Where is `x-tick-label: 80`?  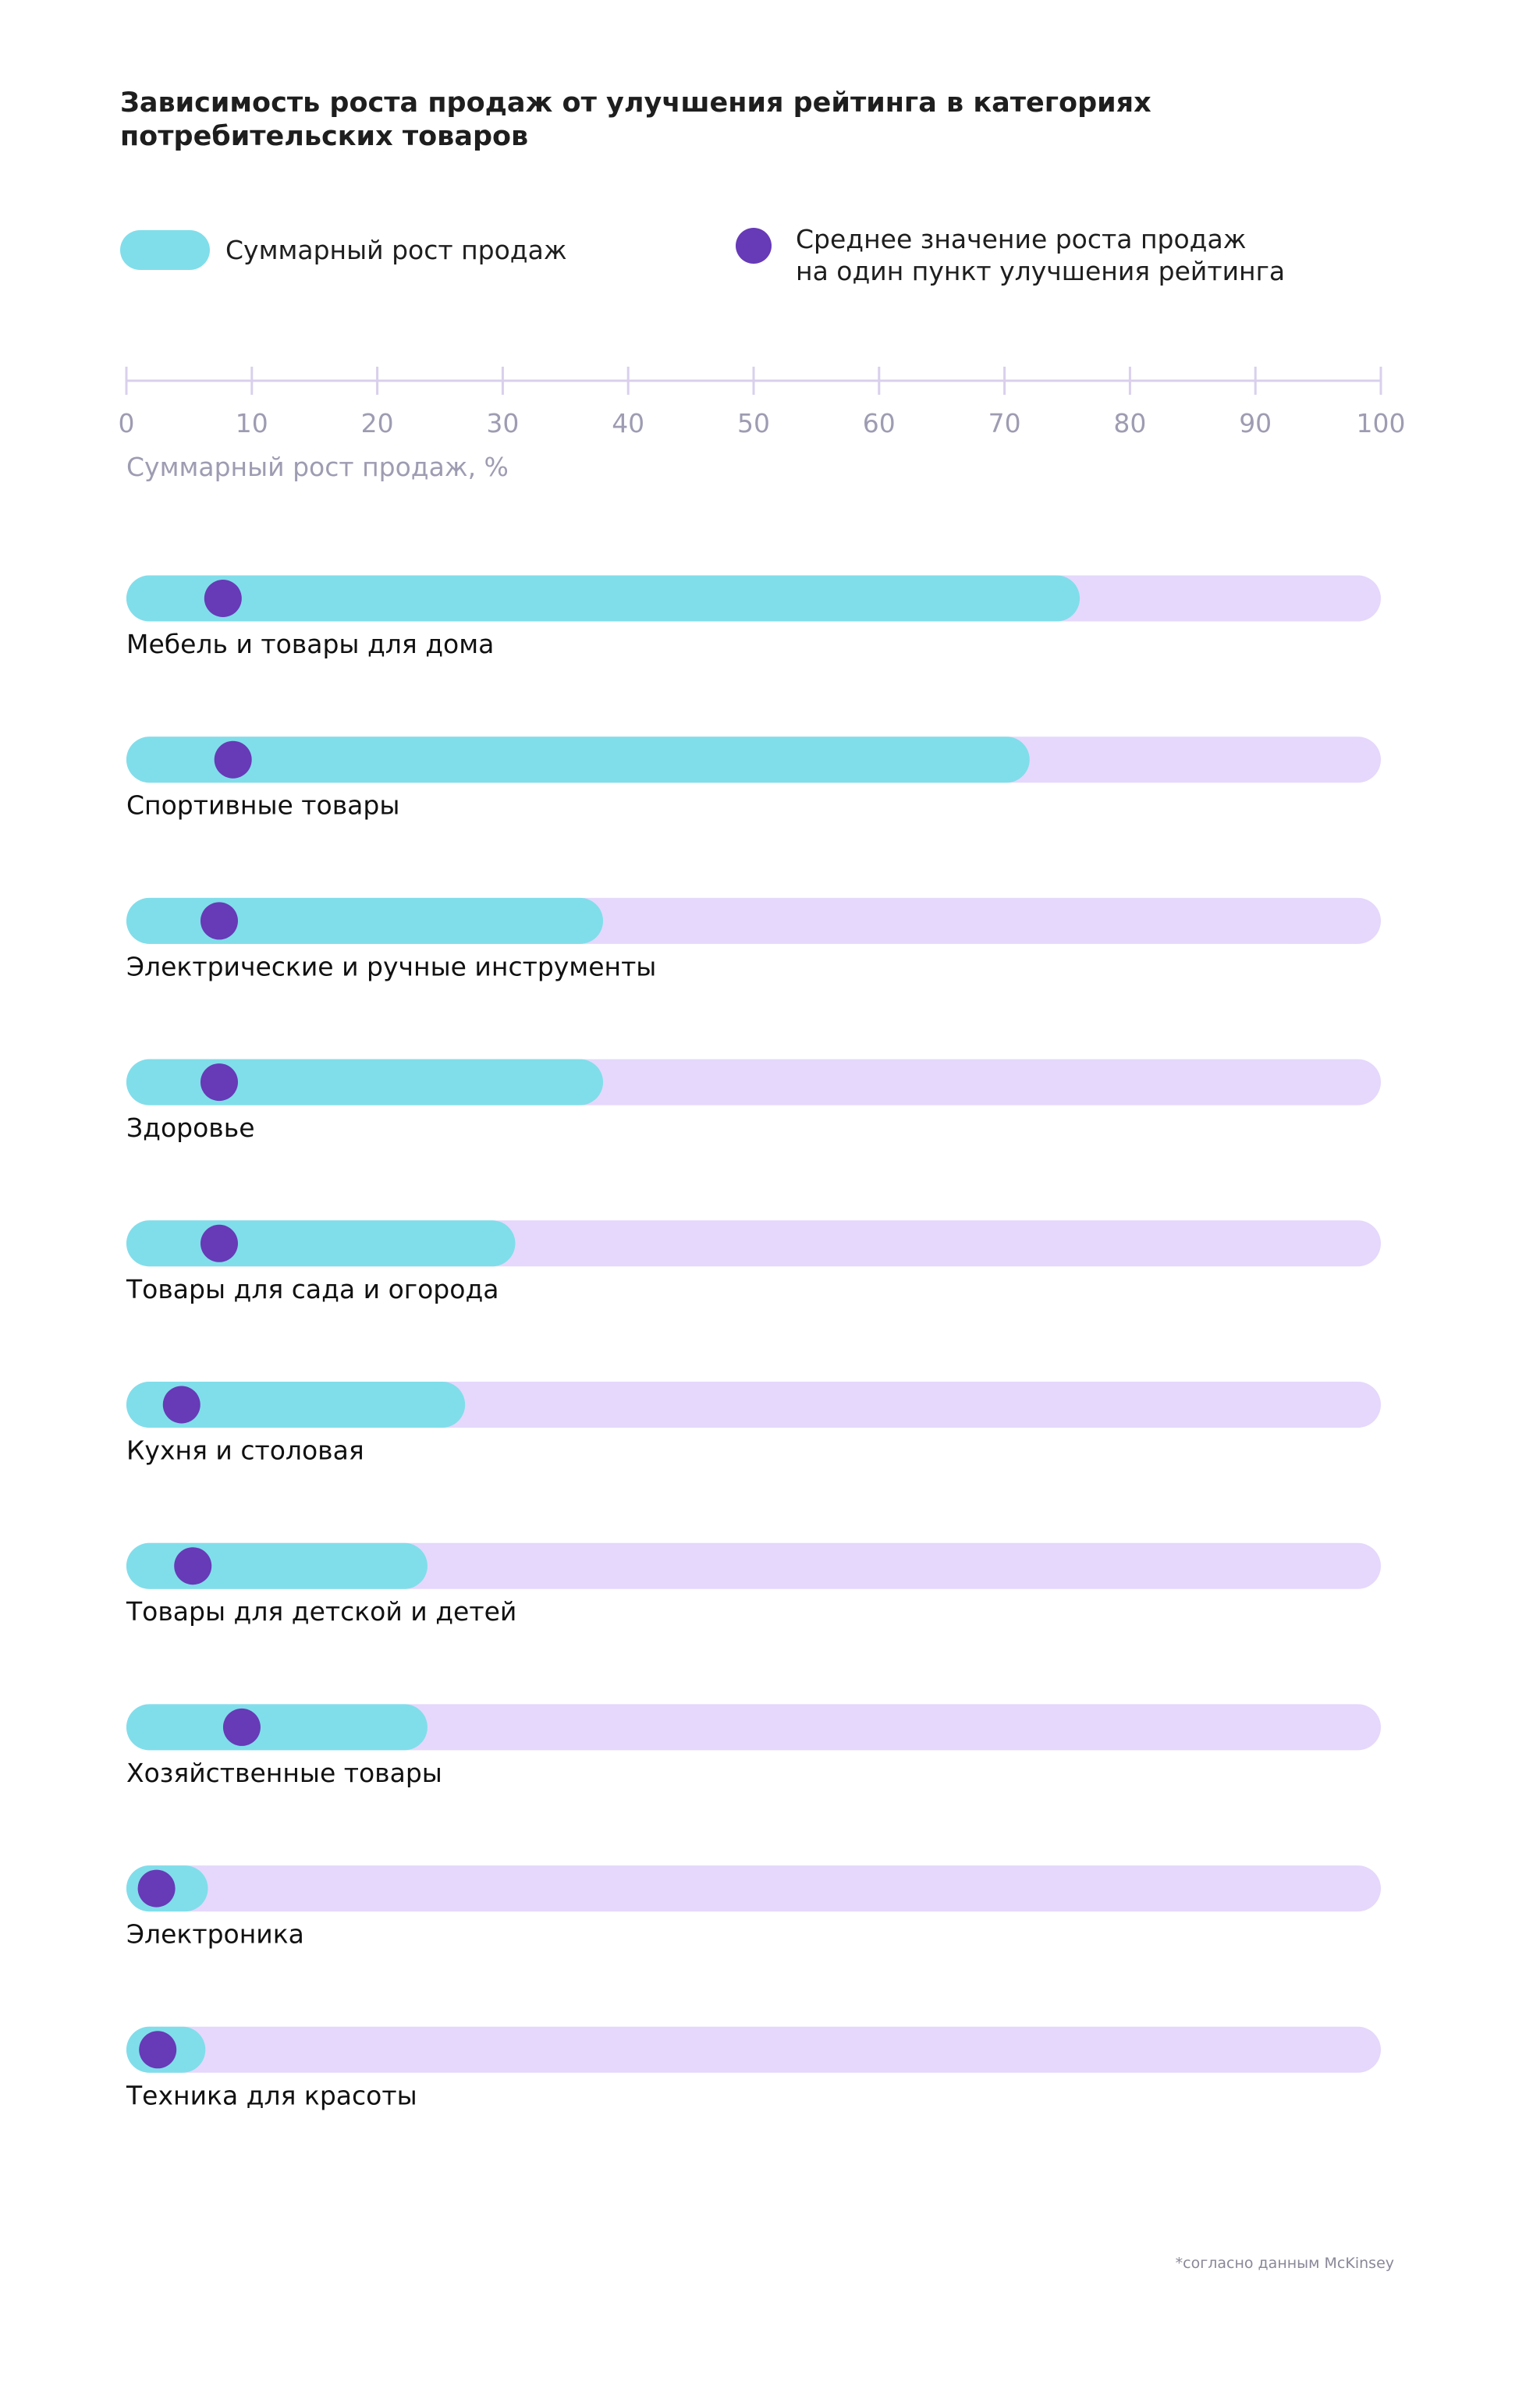 x-tick-label: 80 is located at coordinates (1129, 423).